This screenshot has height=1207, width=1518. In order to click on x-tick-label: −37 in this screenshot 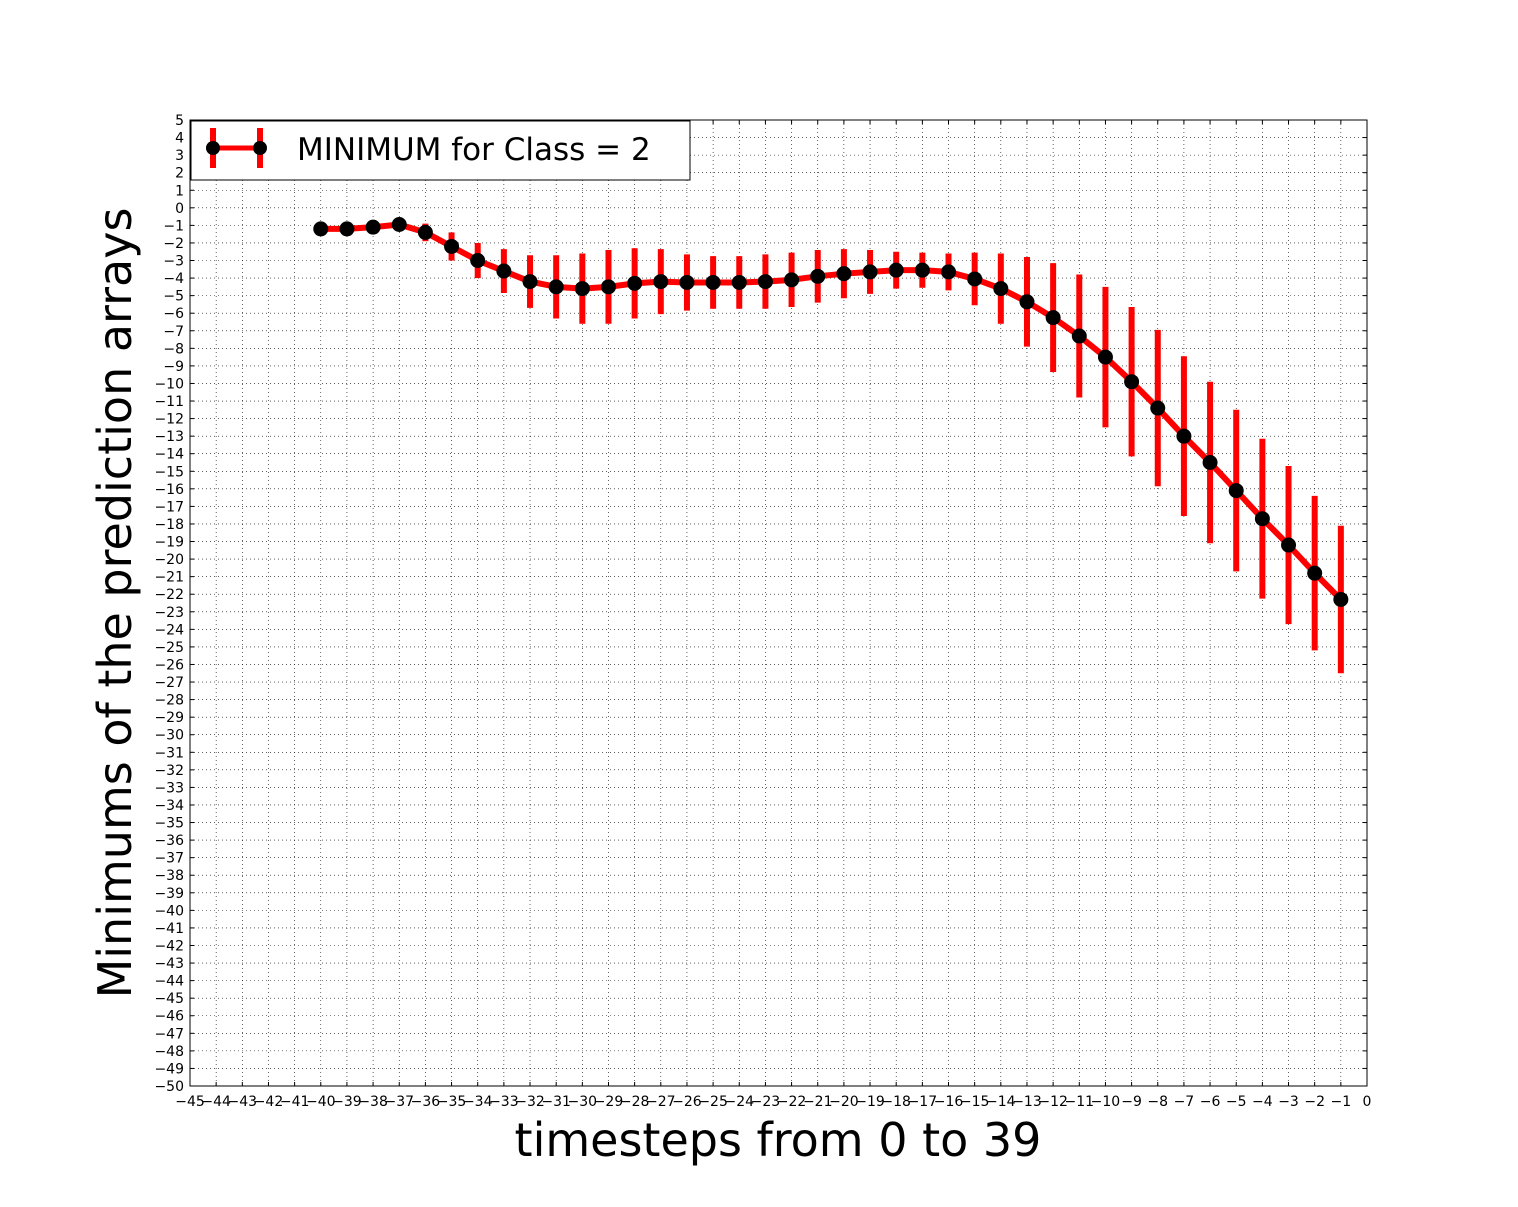, I will do `click(399, 1102)`.